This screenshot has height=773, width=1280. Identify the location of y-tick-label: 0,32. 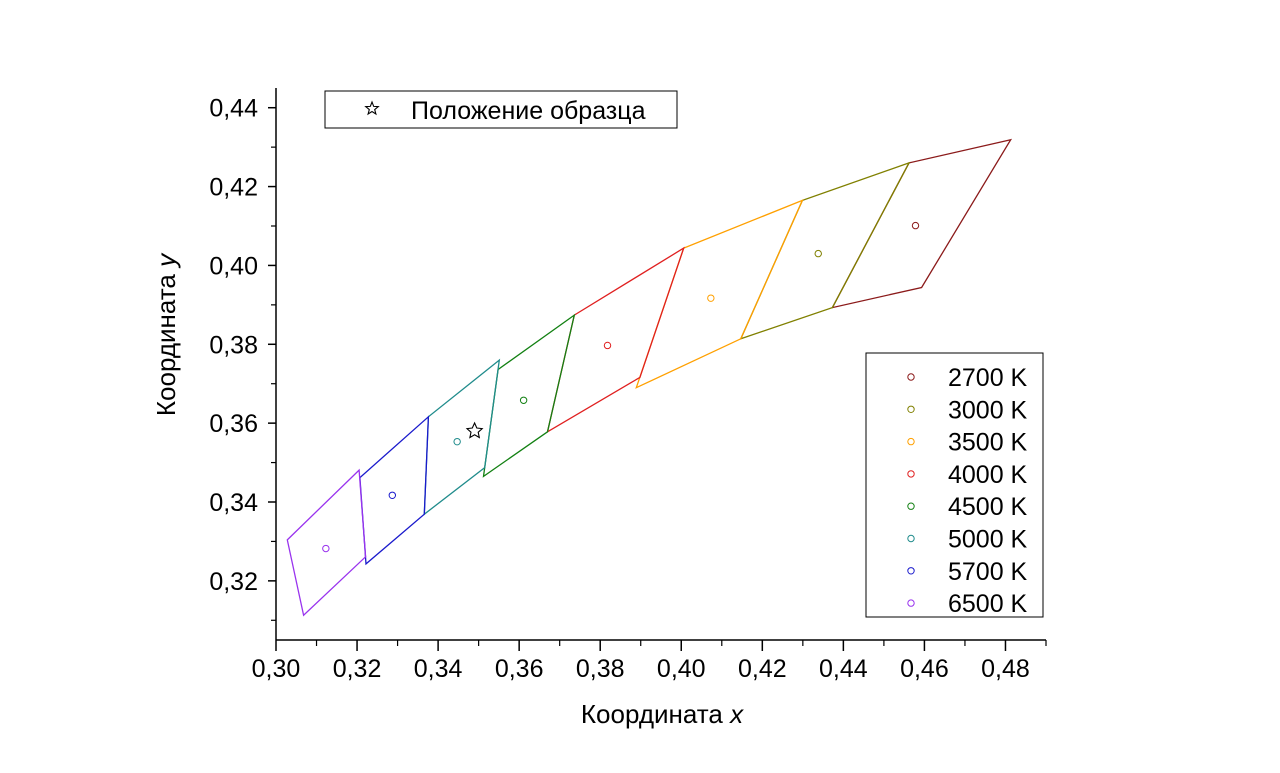
(233, 582).